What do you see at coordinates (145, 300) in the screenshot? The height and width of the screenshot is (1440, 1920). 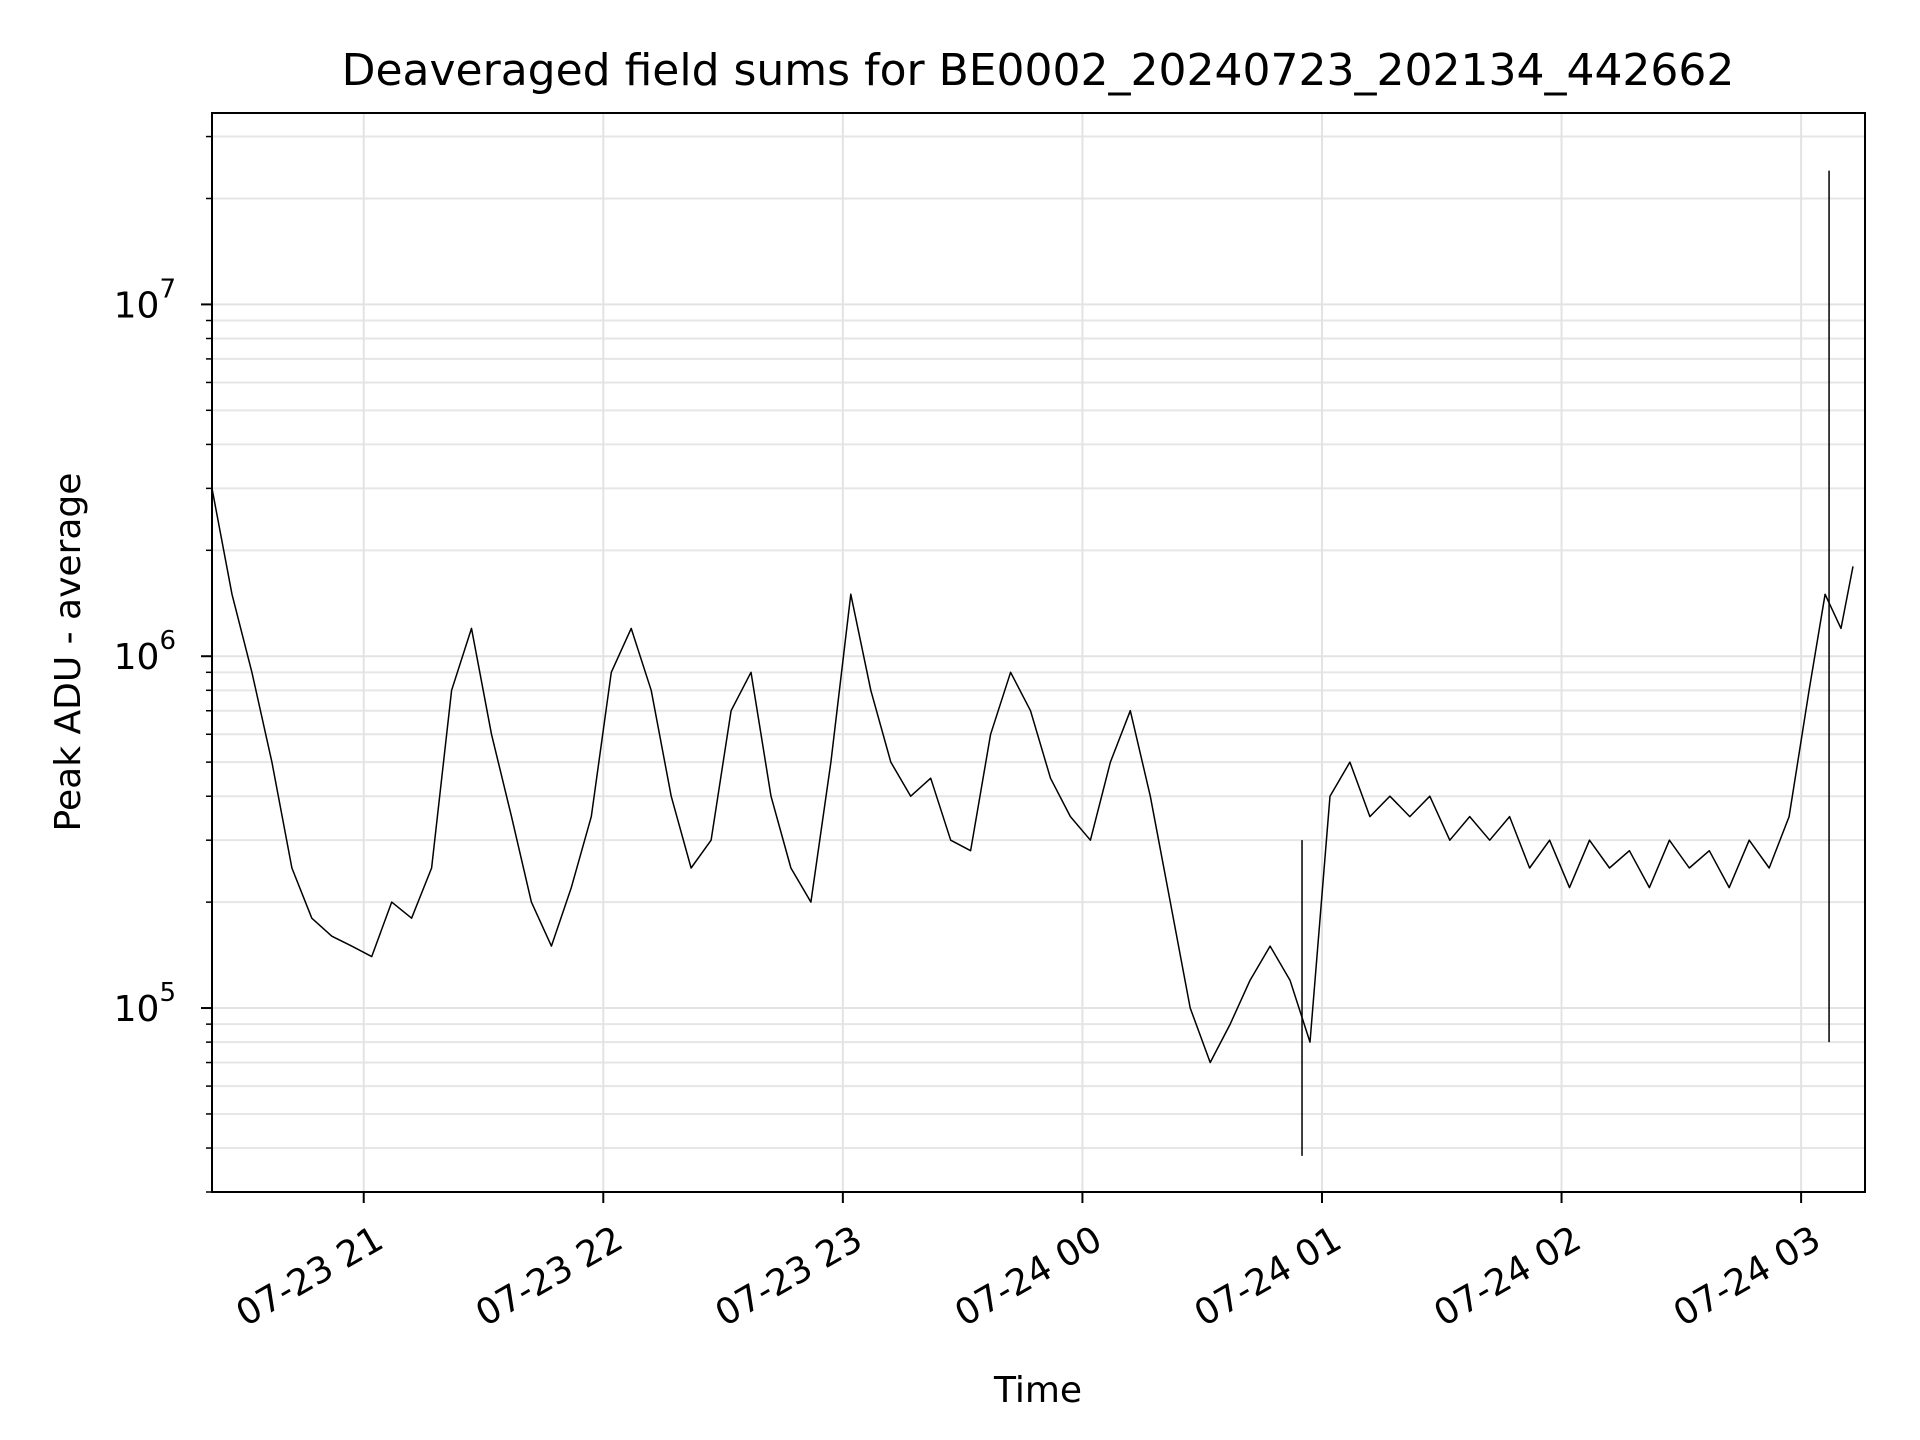 I see `y-tick-label: 10⁷` at bounding box center [145, 300].